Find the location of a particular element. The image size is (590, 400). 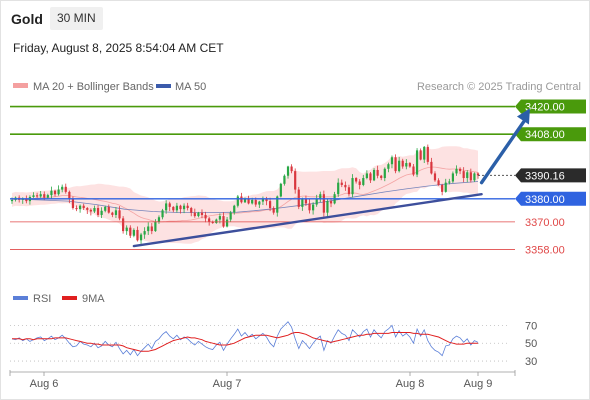

rsi-legend: RSI 9MA is located at coordinates (59, 299).